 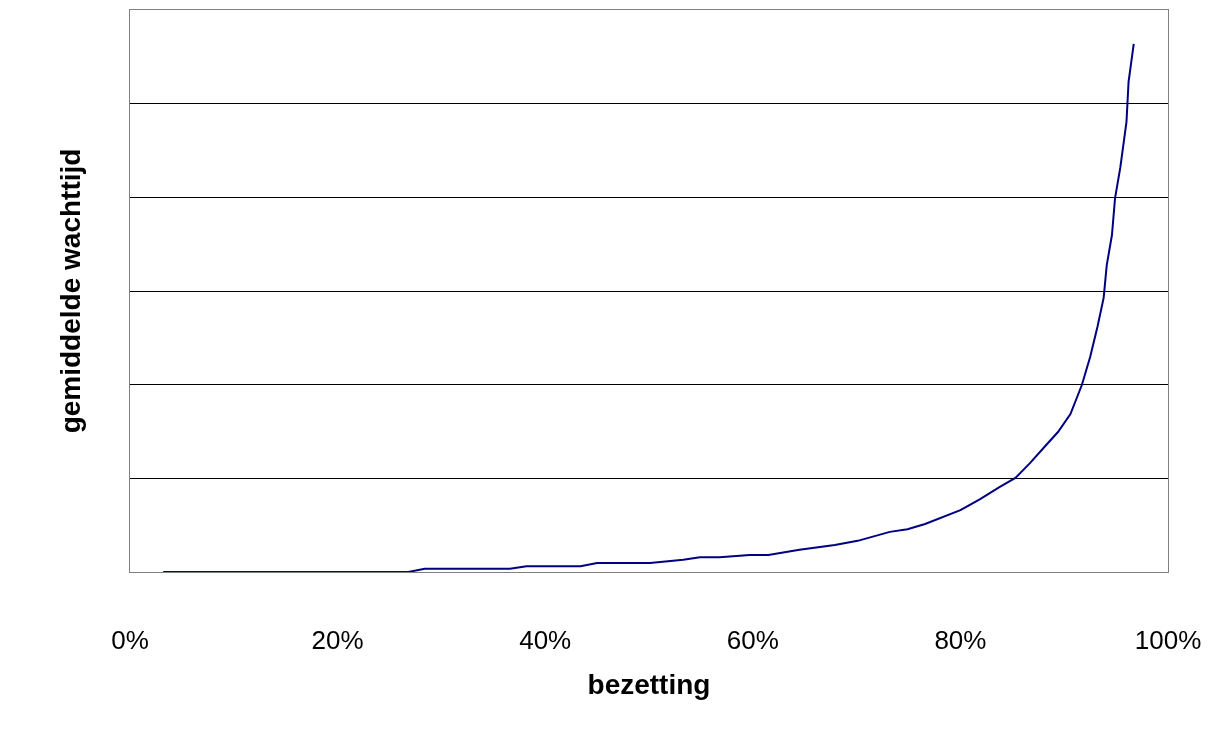 What do you see at coordinates (337, 640) in the screenshot?
I see `x-tick-label: 20%` at bounding box center [337, 640].